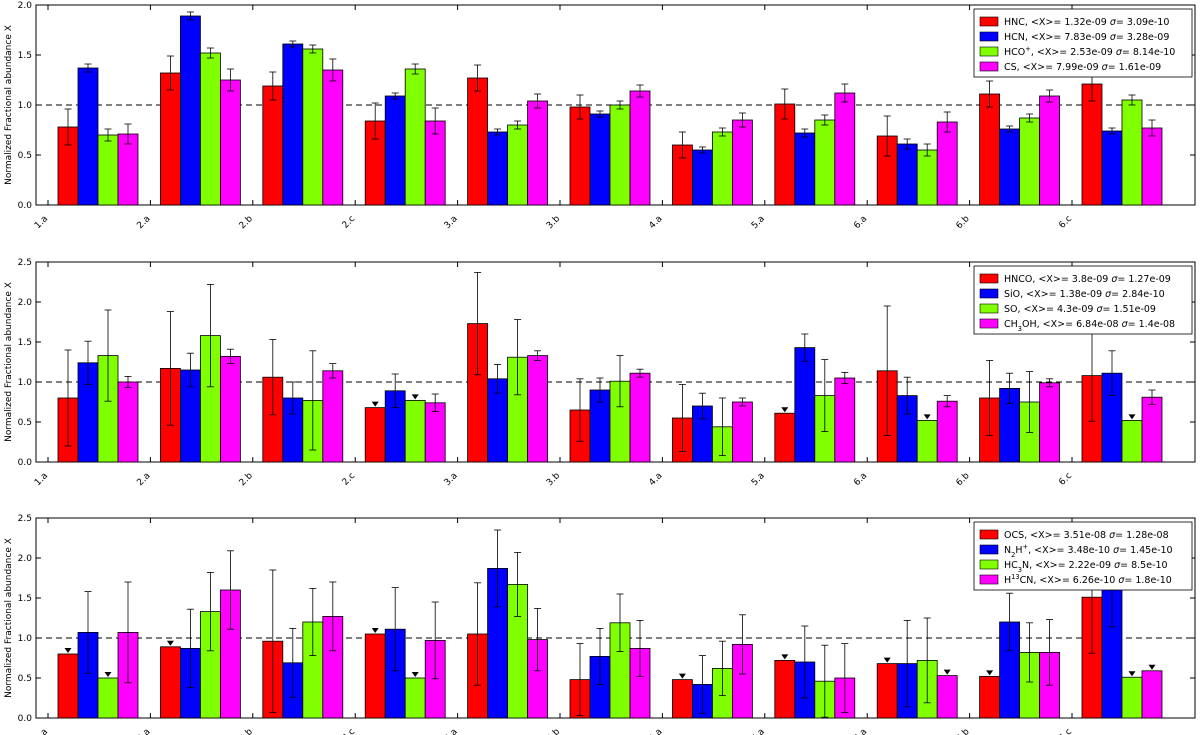 This screenshot has height=735, width=1200. Describe the element at coordinates (963, 479) in the screenshot. I see `x-tick-label: 6.b` at that location.